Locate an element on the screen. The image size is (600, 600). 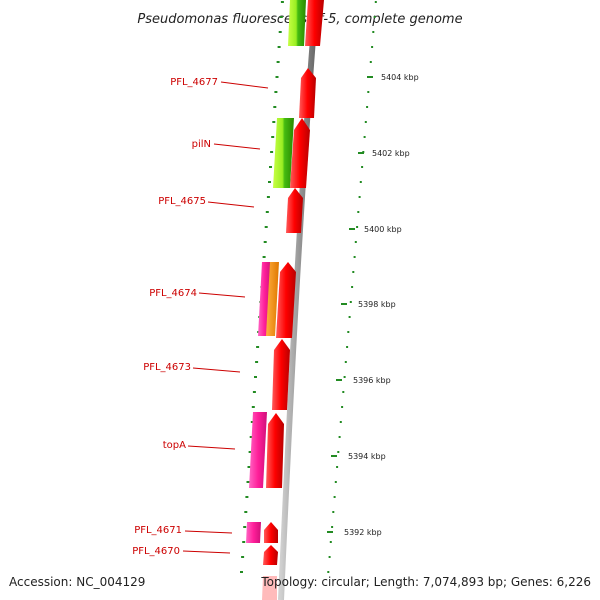
gene-arrow-top-red is located at coordinates (314, 23).